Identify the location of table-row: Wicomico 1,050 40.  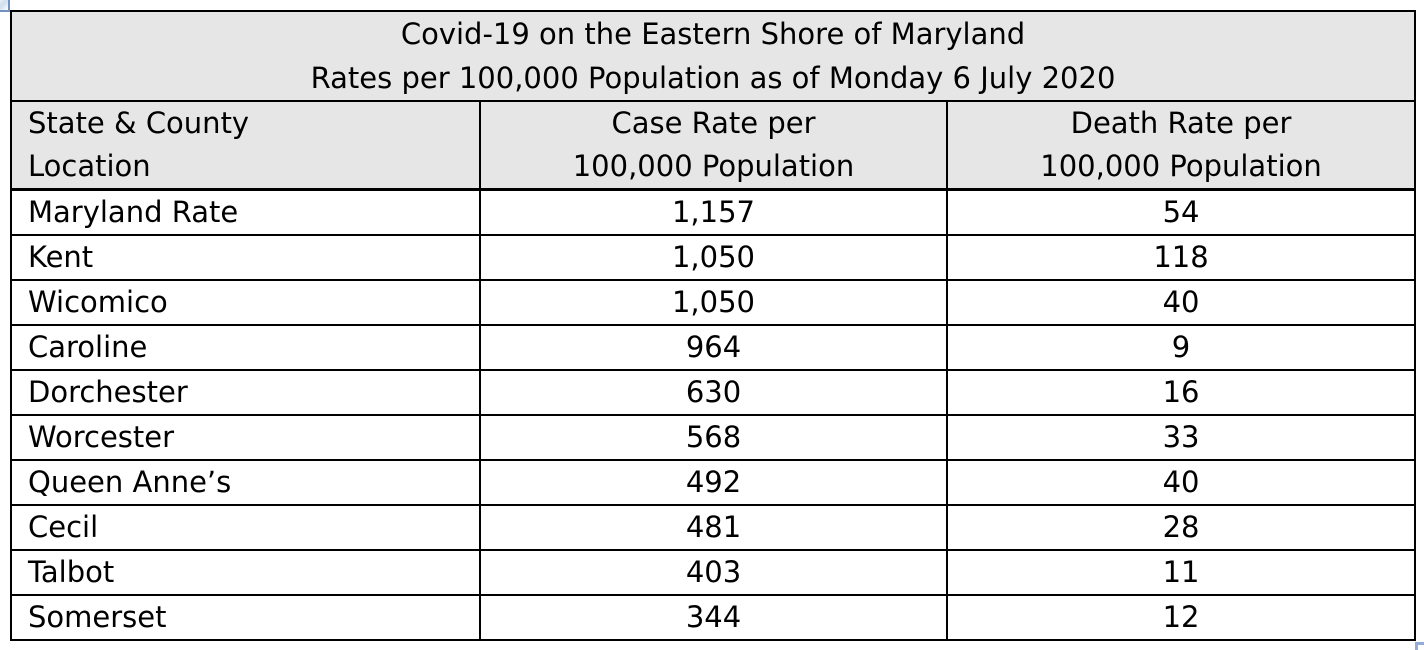
(713, 302).